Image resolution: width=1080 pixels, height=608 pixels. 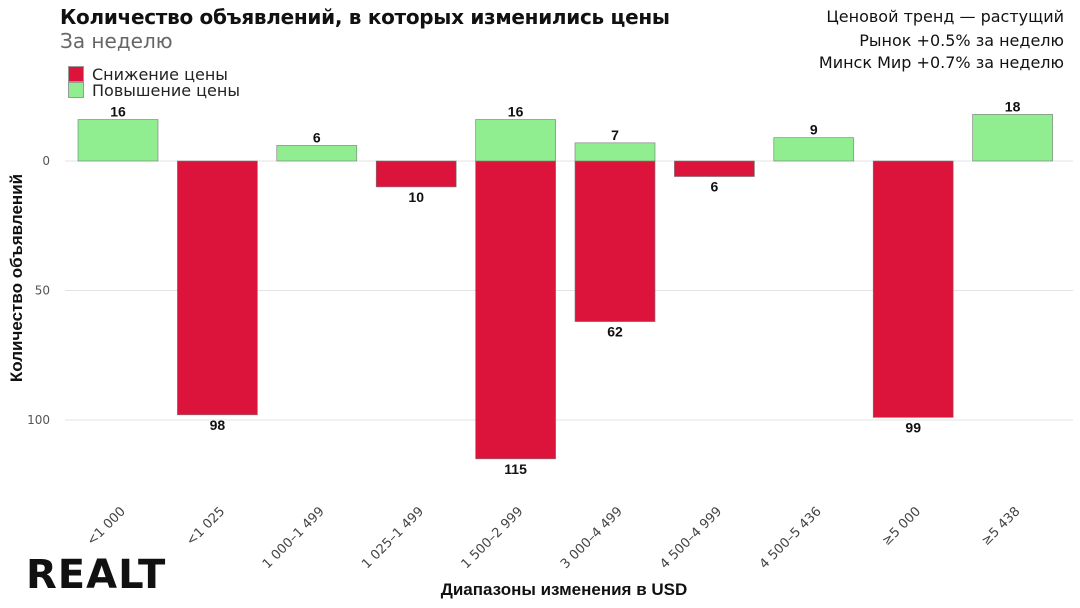 What do you see at coordinates (592, 538) in the screenshot?
I see `x-tick-label: 3 000–4 499` at bounding box center [592, 538].